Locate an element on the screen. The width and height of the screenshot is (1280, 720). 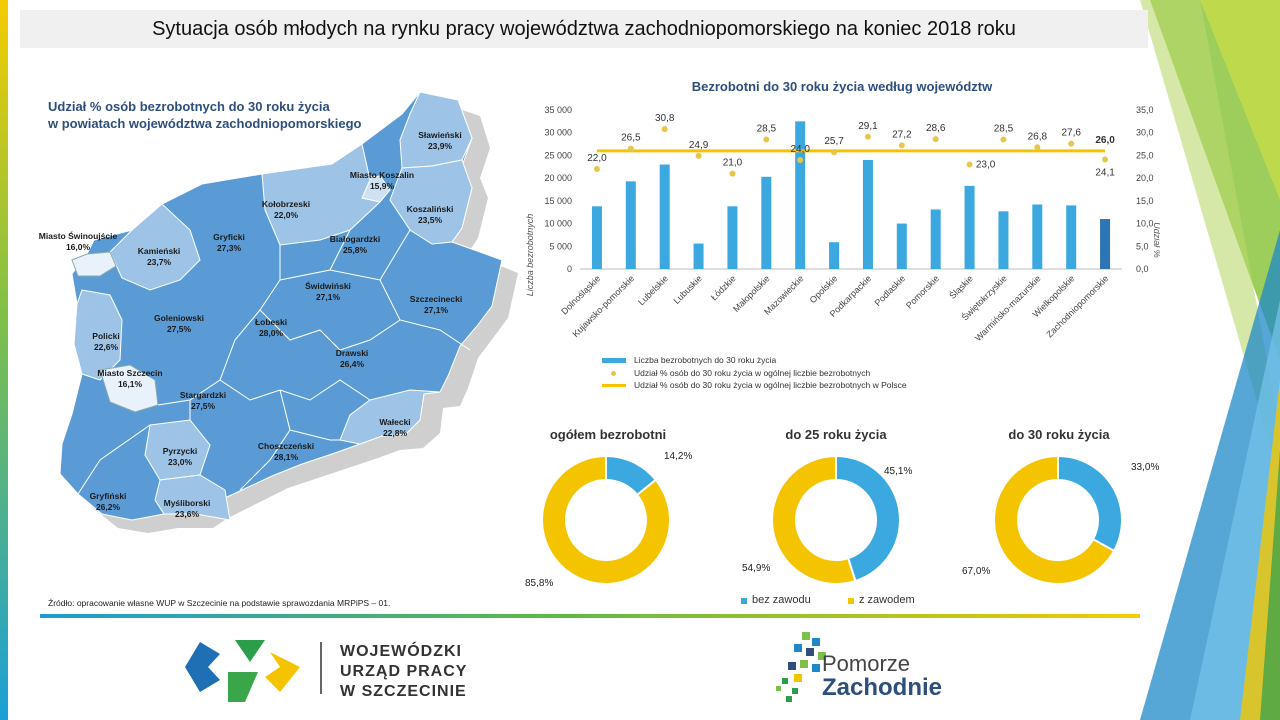
pomorze-line1: Pomorze is located at coordinates (866, 663).